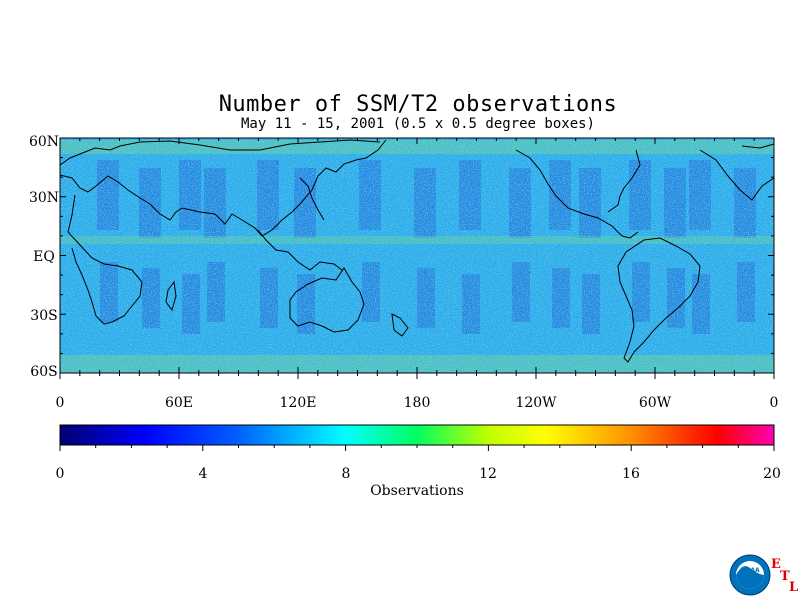 This screenshot has width=800, height=600. What do you see at coordinates (785, 576) in the screenshot?
I see `etl-letter-t: T` at bounding box center [785, 576].